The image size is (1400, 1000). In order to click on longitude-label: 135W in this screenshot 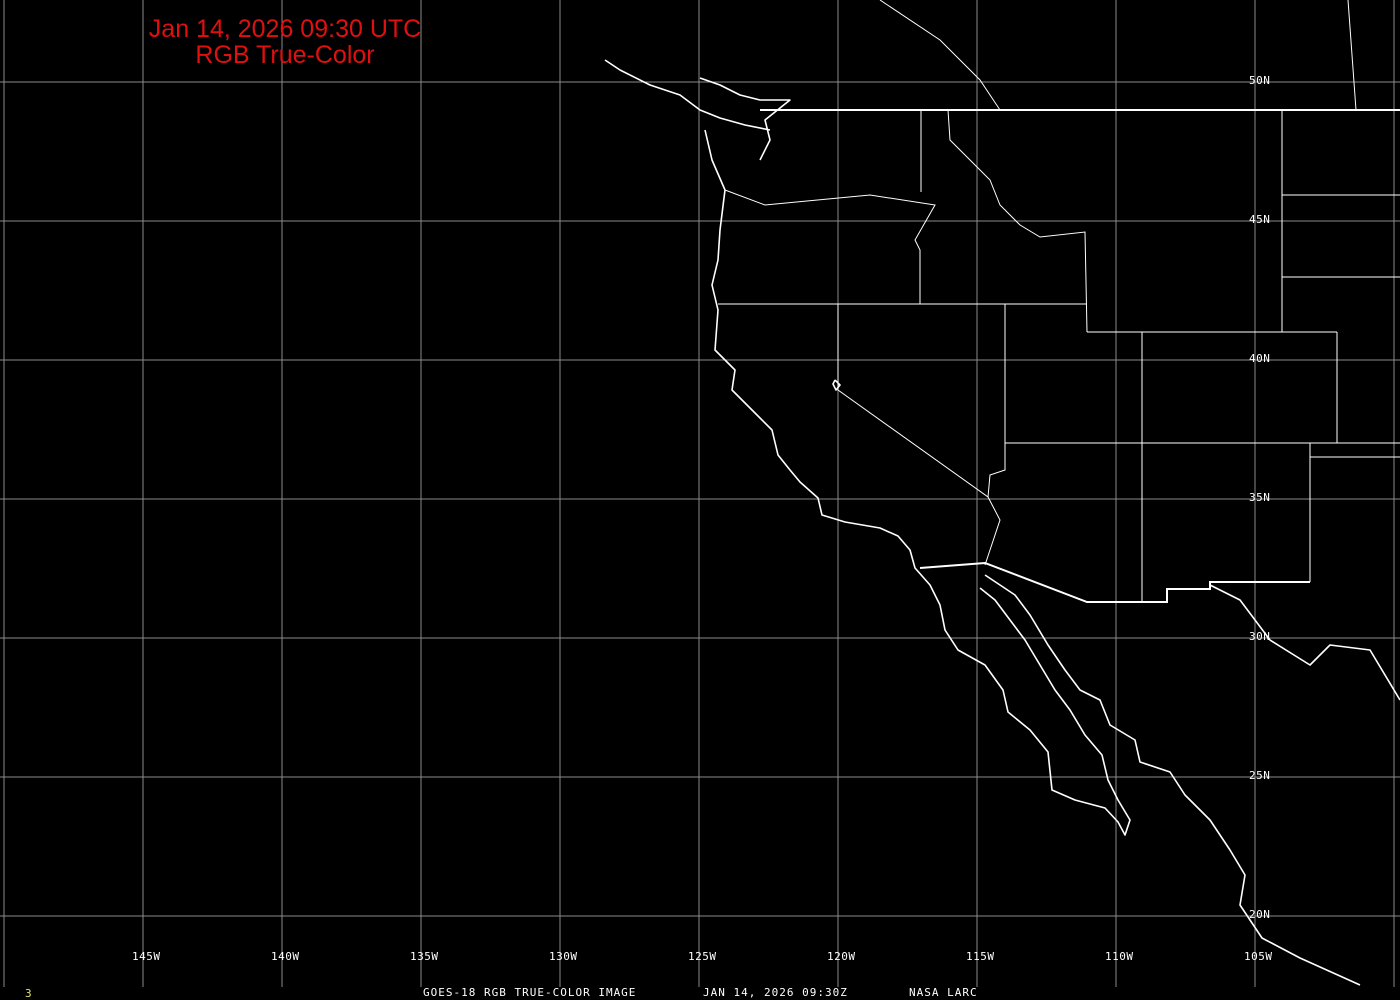, I will do `click(424, 956)`.